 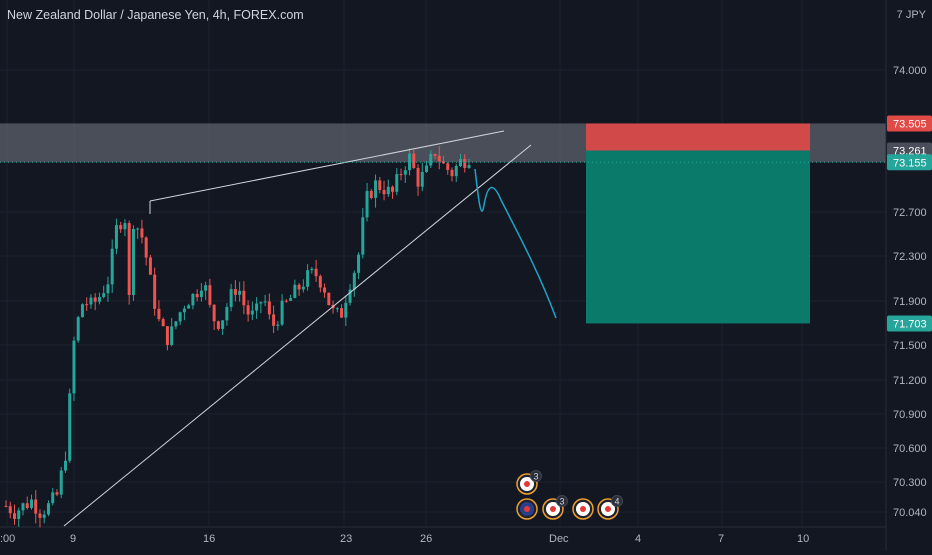 What do you see at coordinates (910, 213) in the screenshot?
I see `price-tick: 72.700` at bounding box center [910, 213].